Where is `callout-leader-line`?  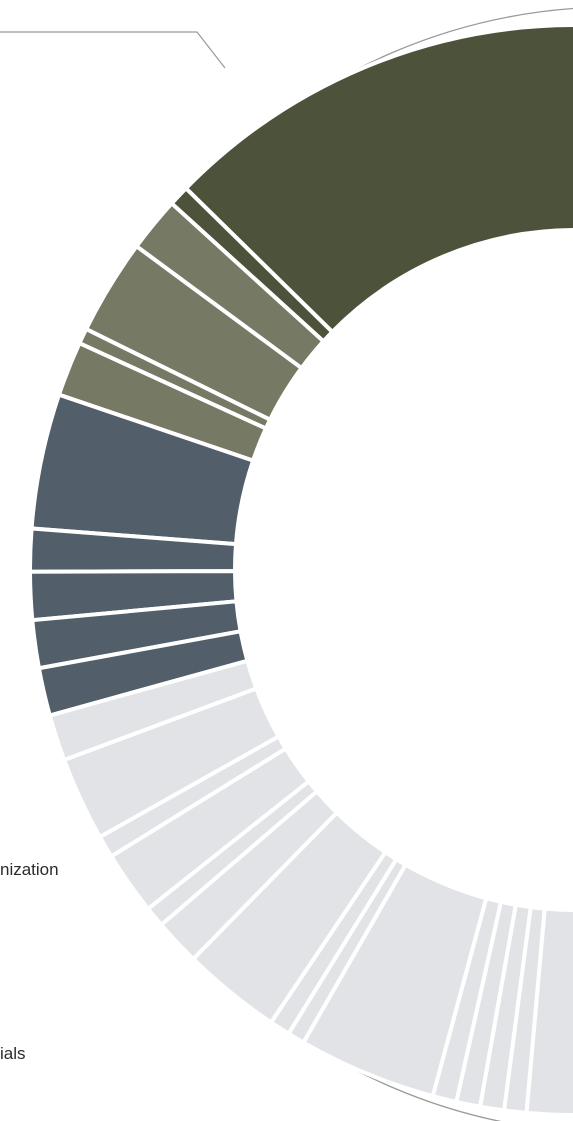 callout-leader-line is located at coordinates (113, 50).